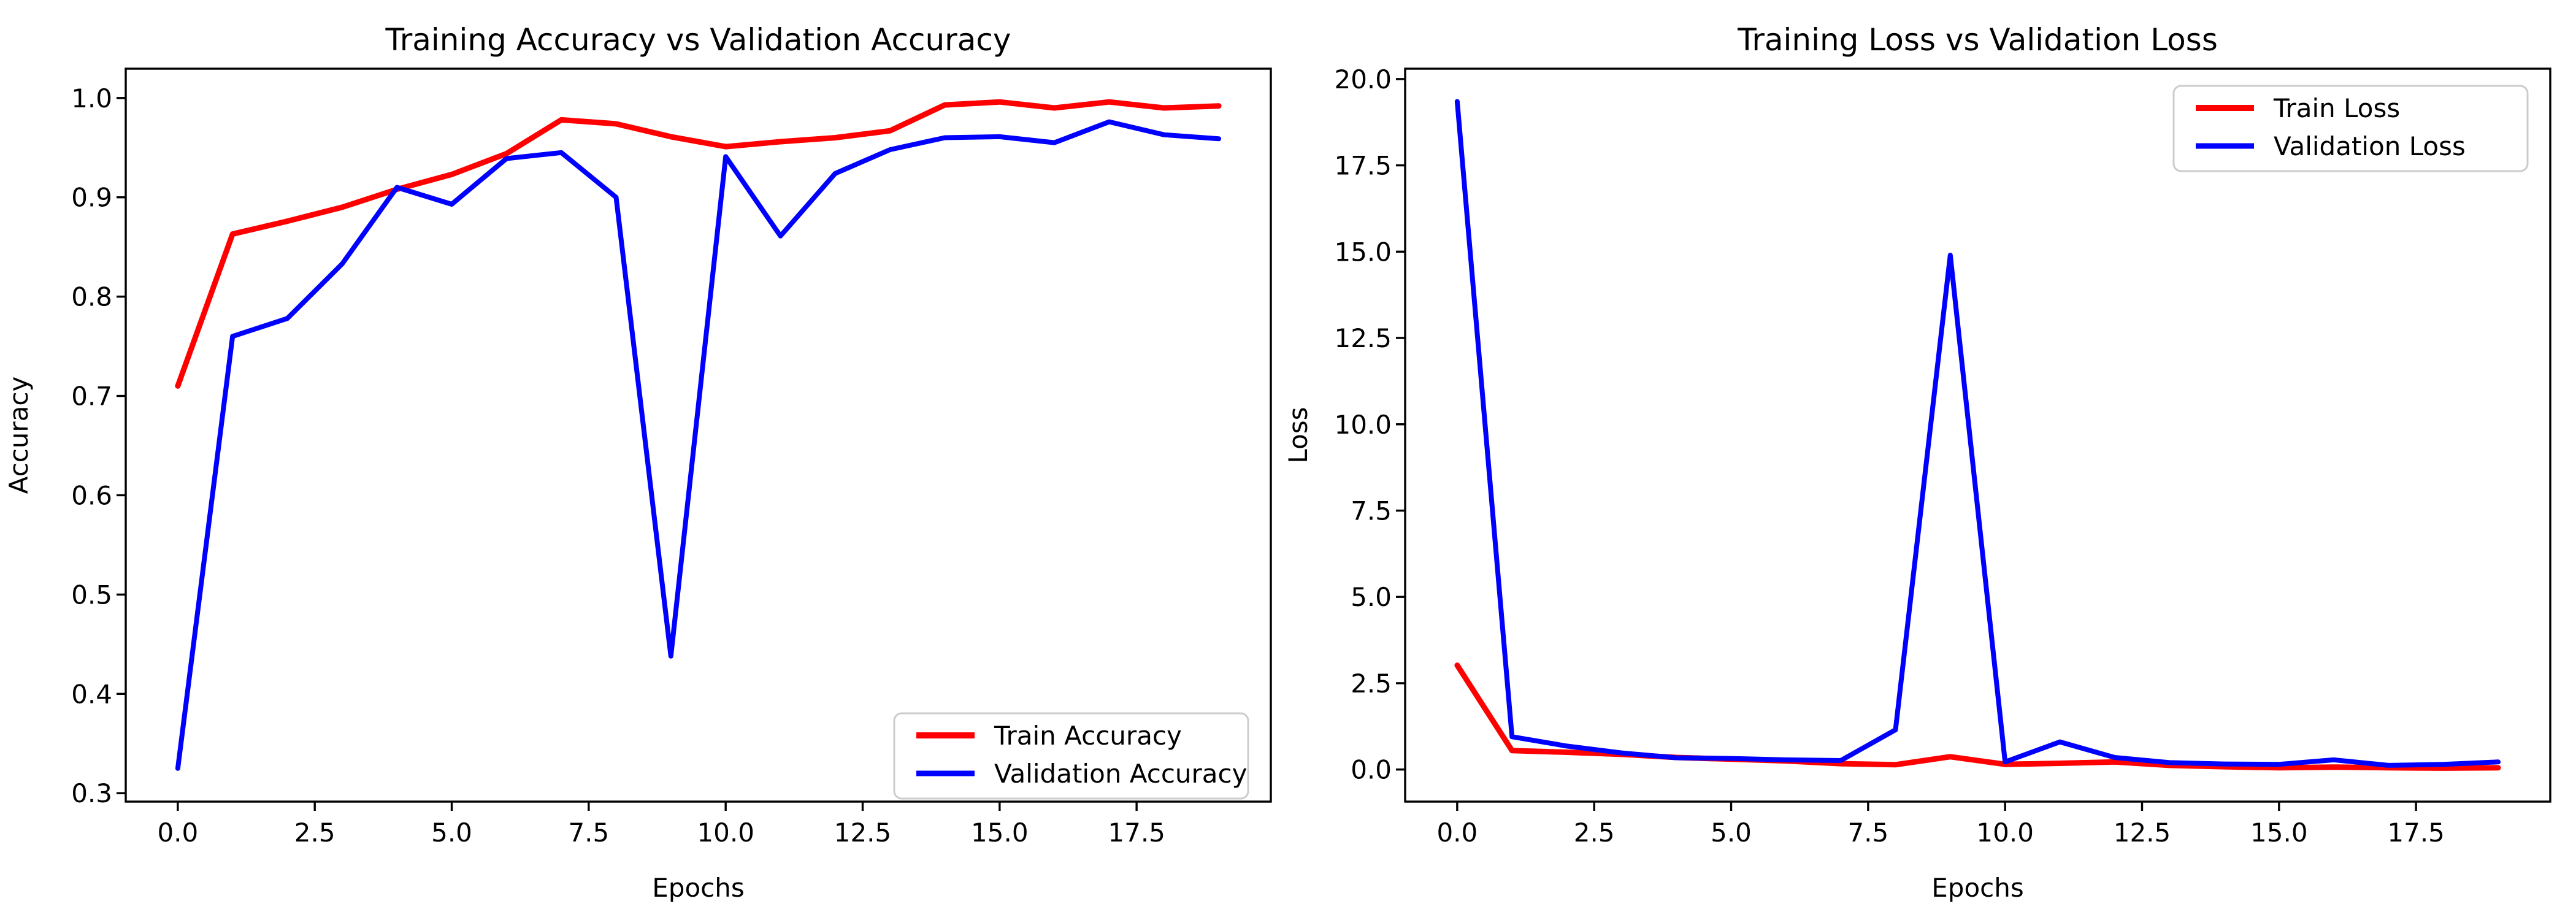  What do you see at coordinates (1371, 597) in the screenshot?
I see `y-tick-label: 5.0` at bounding box center [1371, 597].